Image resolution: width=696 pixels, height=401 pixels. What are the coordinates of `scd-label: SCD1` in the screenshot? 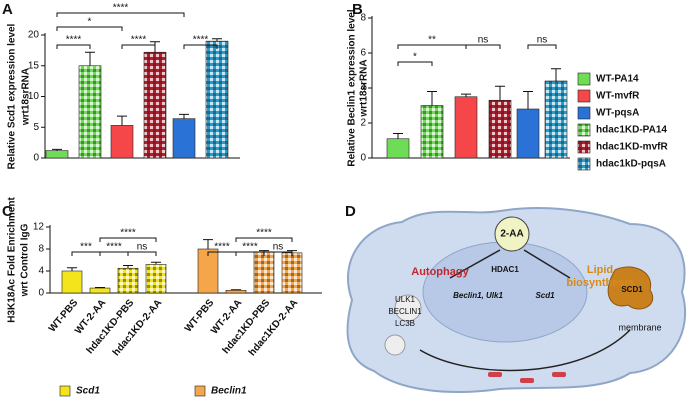 It's located at (632, 289).